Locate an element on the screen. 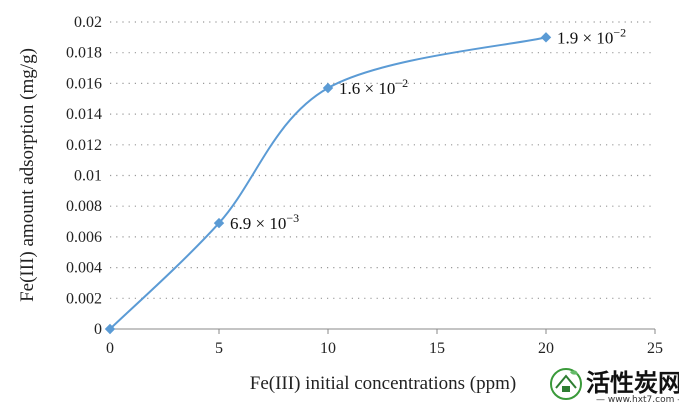  watermark-text: 活性炭网 is located at coordinates (632, 383).